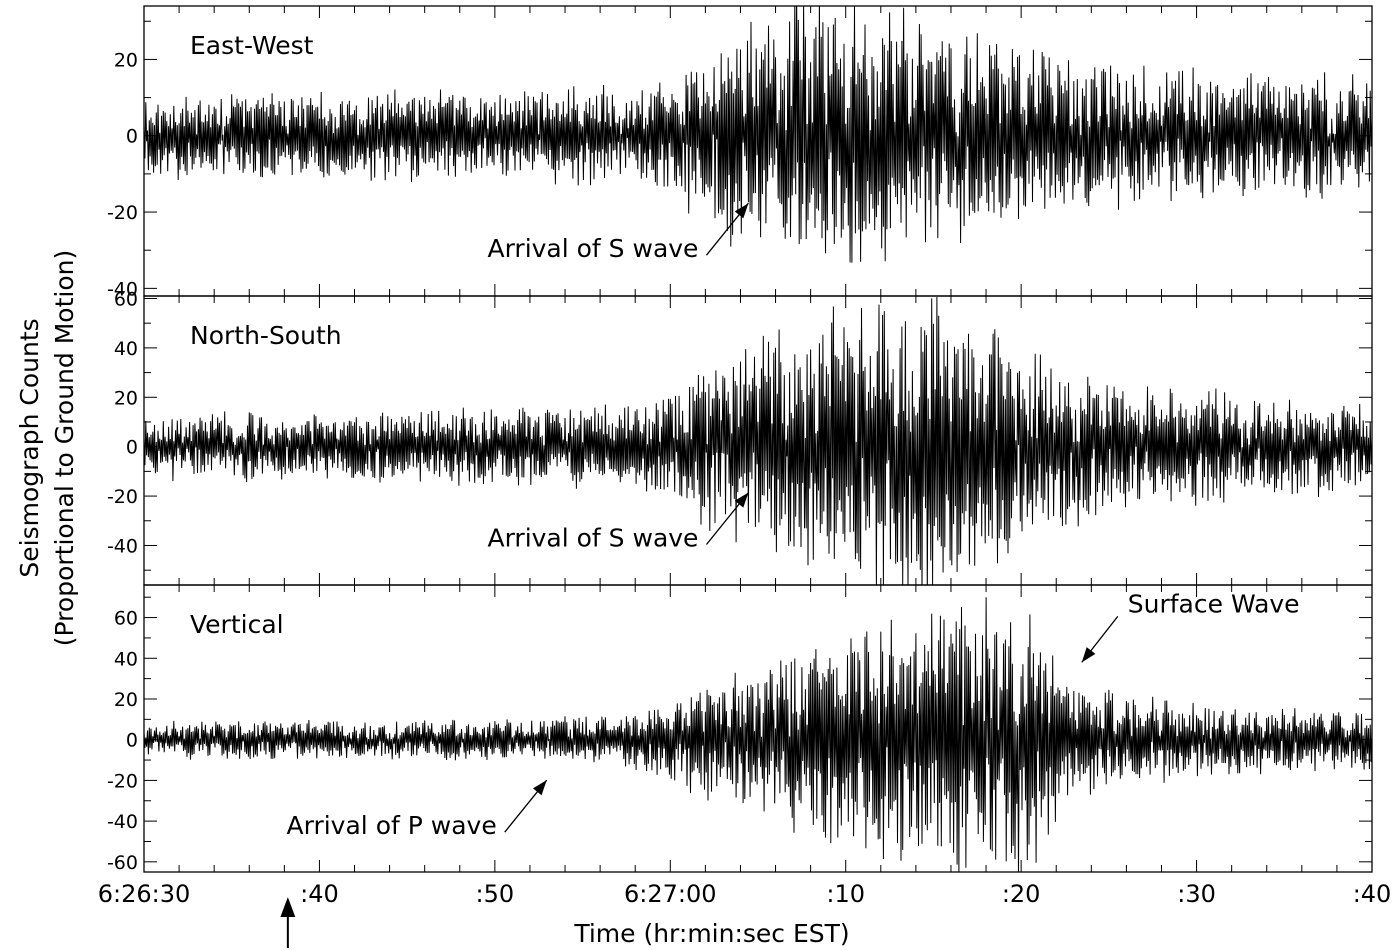 The width and height of the screenshot is (1398, 951). Describe the element at coordinates (29, 447) in the screenshot. I see `y-axis-label-line1: Seismograph Counts` at that location.